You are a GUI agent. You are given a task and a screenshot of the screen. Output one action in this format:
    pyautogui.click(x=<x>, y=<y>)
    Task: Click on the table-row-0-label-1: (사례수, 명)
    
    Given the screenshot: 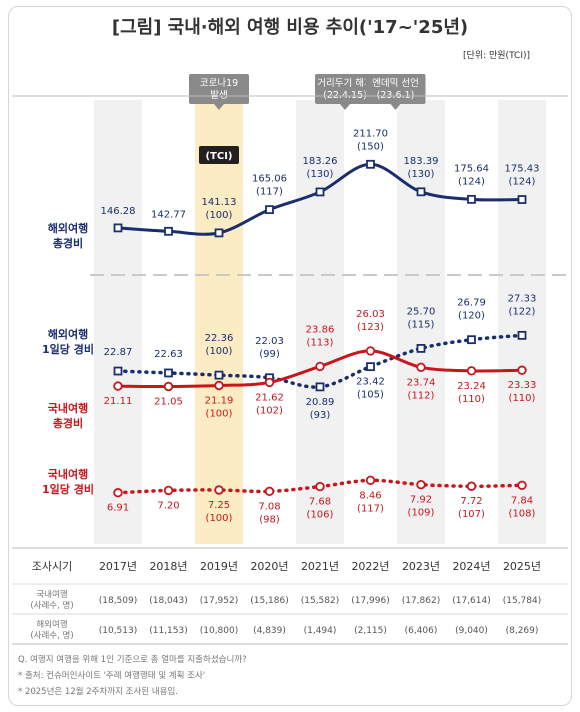 What is the action you would take?
    pyautogui.click(x=51, y=605)
    